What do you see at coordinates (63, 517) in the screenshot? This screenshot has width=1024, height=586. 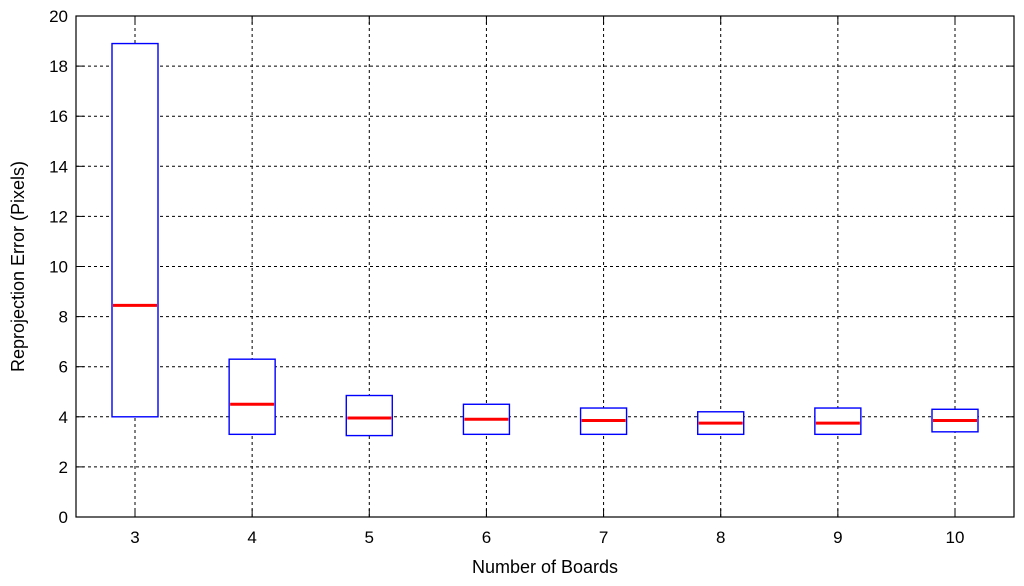 I see `y-tick-label: 0` at bounding box center [63, 517].